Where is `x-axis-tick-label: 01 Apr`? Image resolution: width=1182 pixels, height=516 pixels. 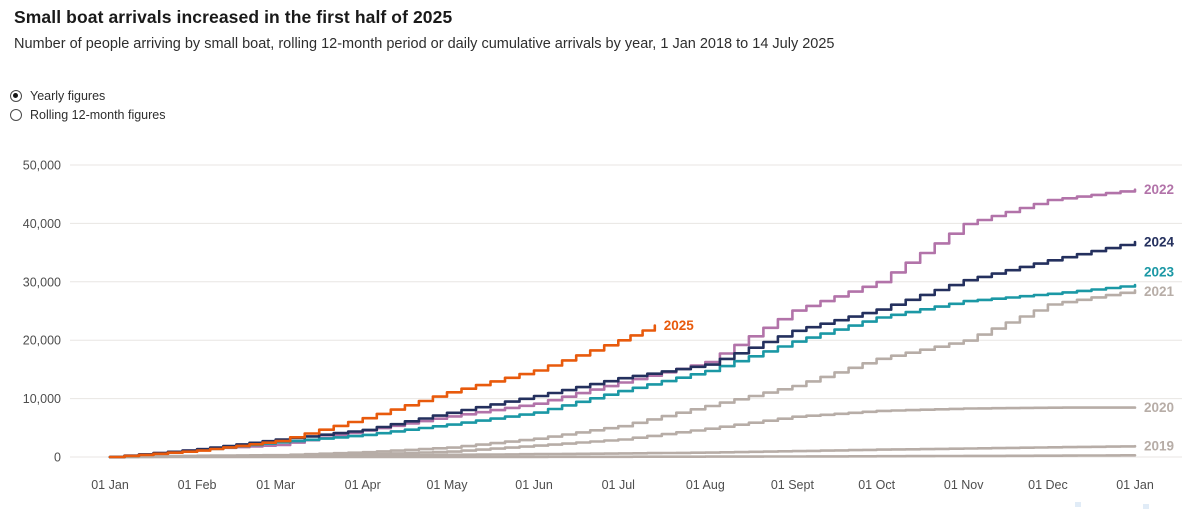
x-axis-tick-label: 01 Apr is located at coordinates (363, 485).